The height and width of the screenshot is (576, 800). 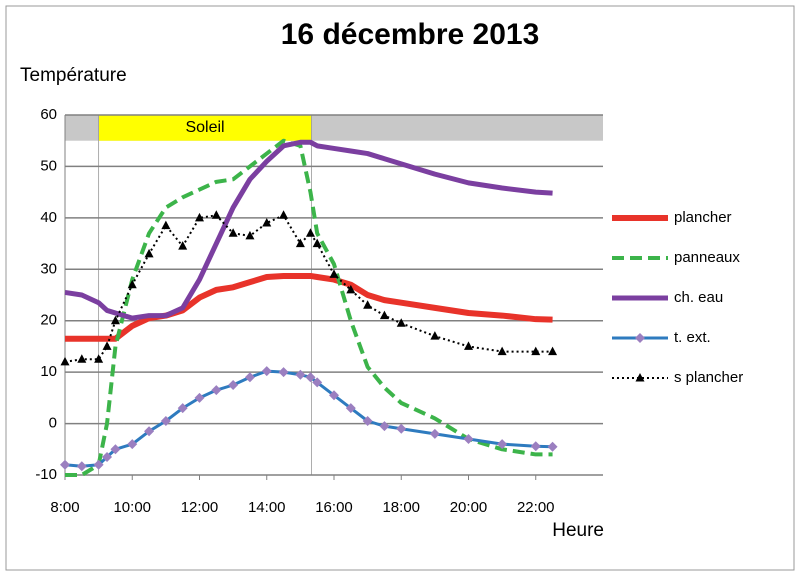 I want to click on y-tick-label: 20, so click(x=48, y=320).